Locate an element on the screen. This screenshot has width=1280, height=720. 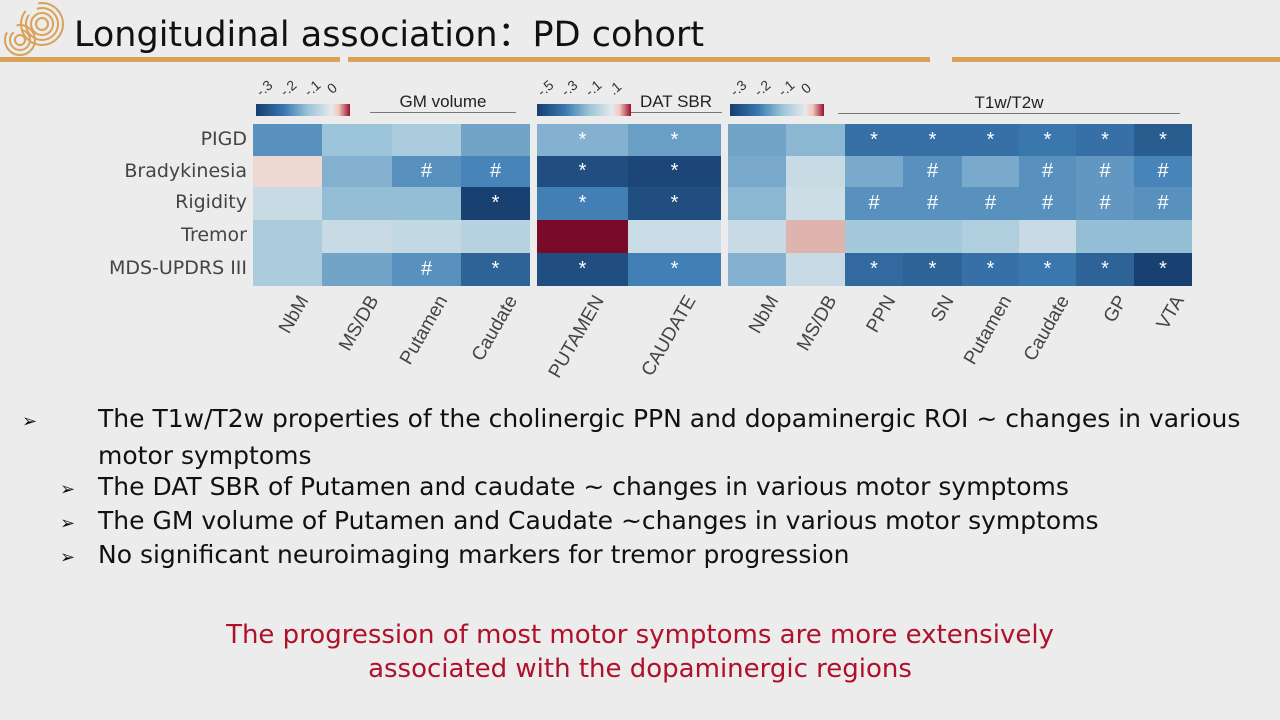
colorbar-tick: 0 is located at coordinates (806, 88).